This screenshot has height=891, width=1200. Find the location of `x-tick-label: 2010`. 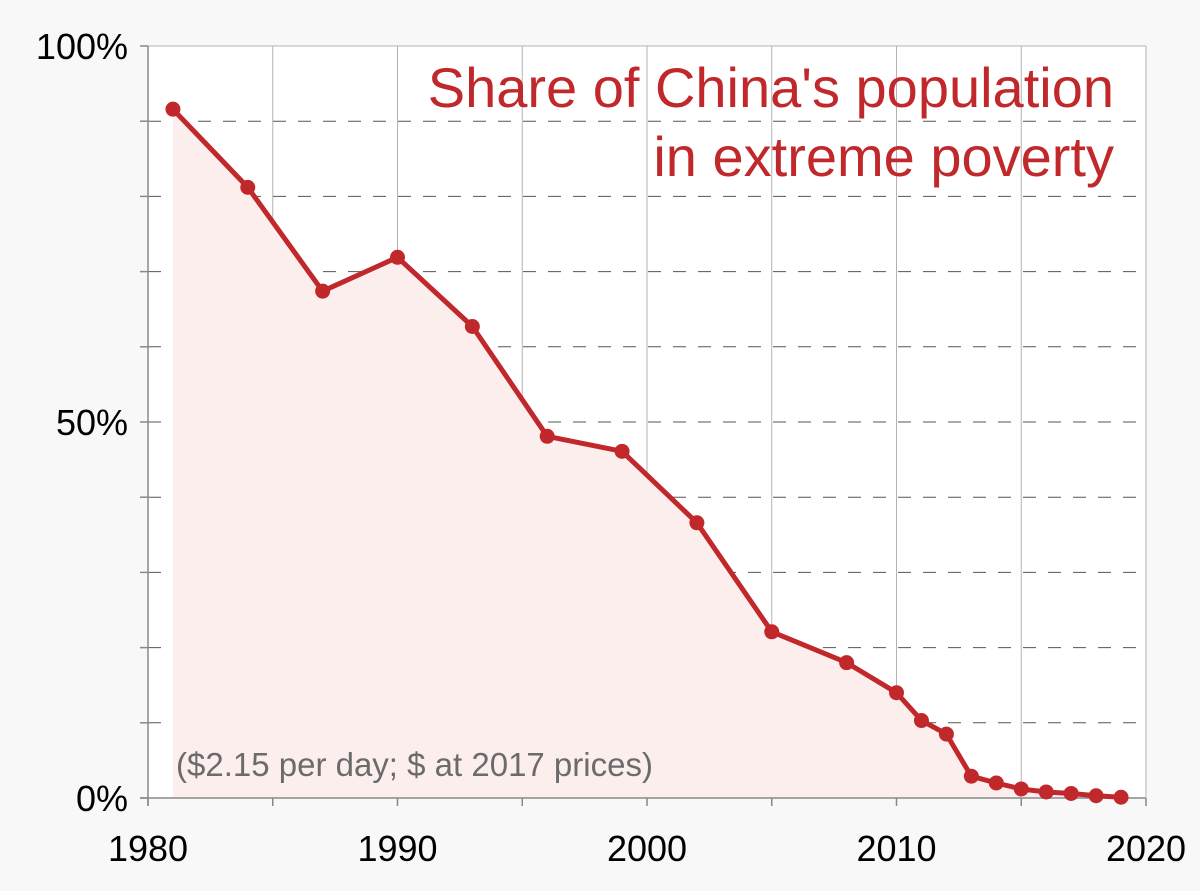

x-tick-label: 2010 is located at coordinates (896, 848).